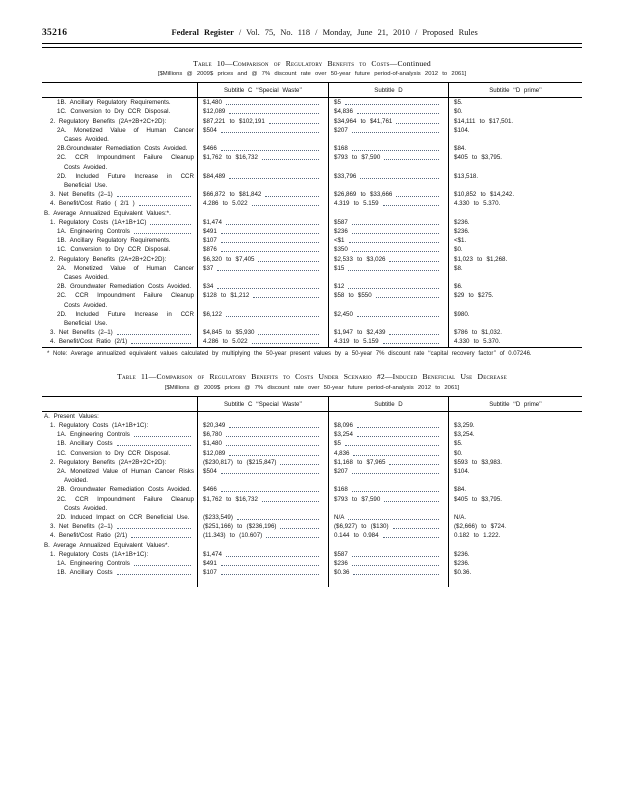  I want to click on cell-subtitle-dp: $3,259., so click(515, 425).